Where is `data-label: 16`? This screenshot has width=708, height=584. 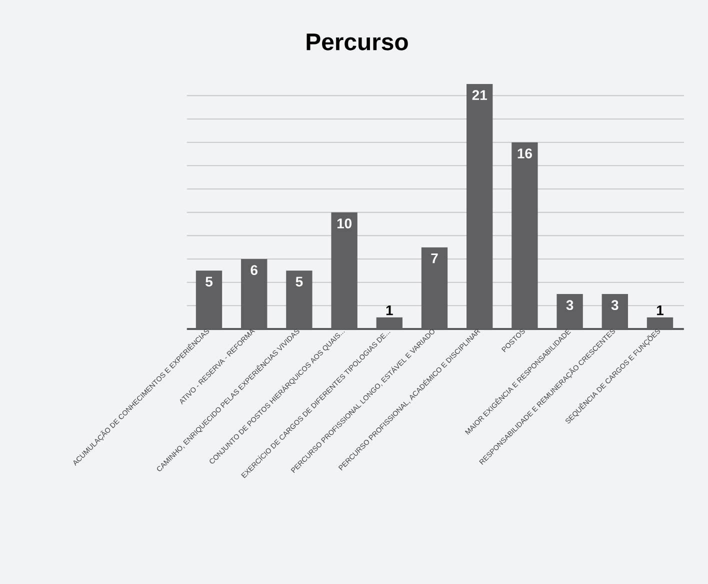 data-label: 16 is located at coordinates (525, 153).